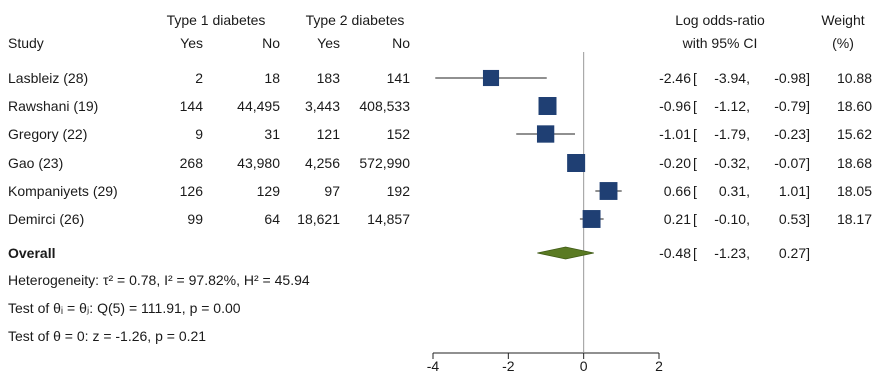 The height and width of the screenshot is (374, 880). What do you see at coordinates (46, 219) in the screenshot?
I see `study-name: Demirci (26)` at bounding box center [46, 219].